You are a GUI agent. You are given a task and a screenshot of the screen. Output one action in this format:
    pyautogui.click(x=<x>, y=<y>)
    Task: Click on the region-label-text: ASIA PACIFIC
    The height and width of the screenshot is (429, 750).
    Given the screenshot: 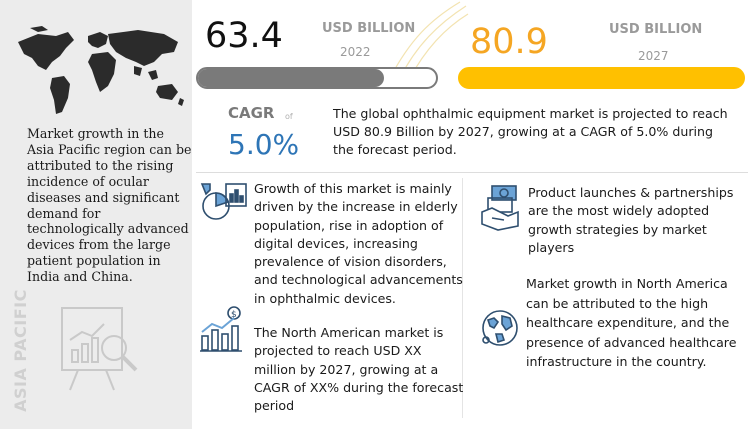 What is the action you would take?
    pyautogui.click(x=20, y=350)
    